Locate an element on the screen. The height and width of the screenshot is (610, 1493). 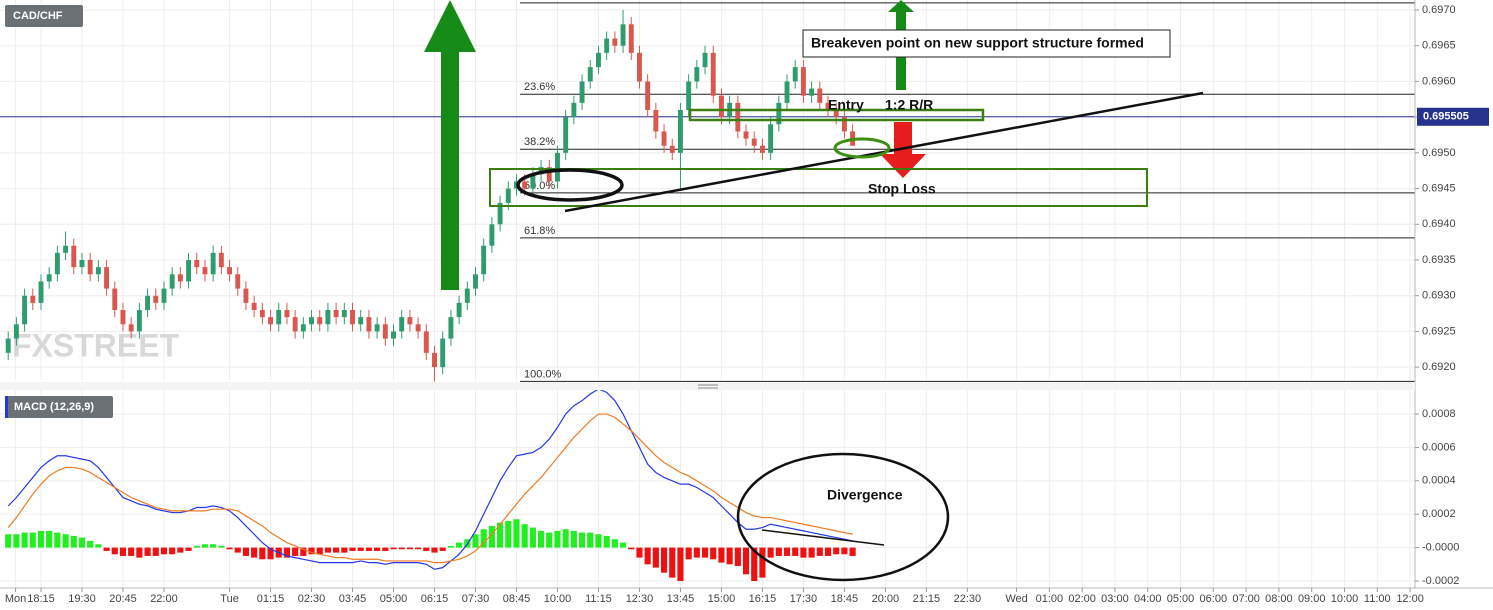
symbol-label-box is located at coordinates (44, 16).